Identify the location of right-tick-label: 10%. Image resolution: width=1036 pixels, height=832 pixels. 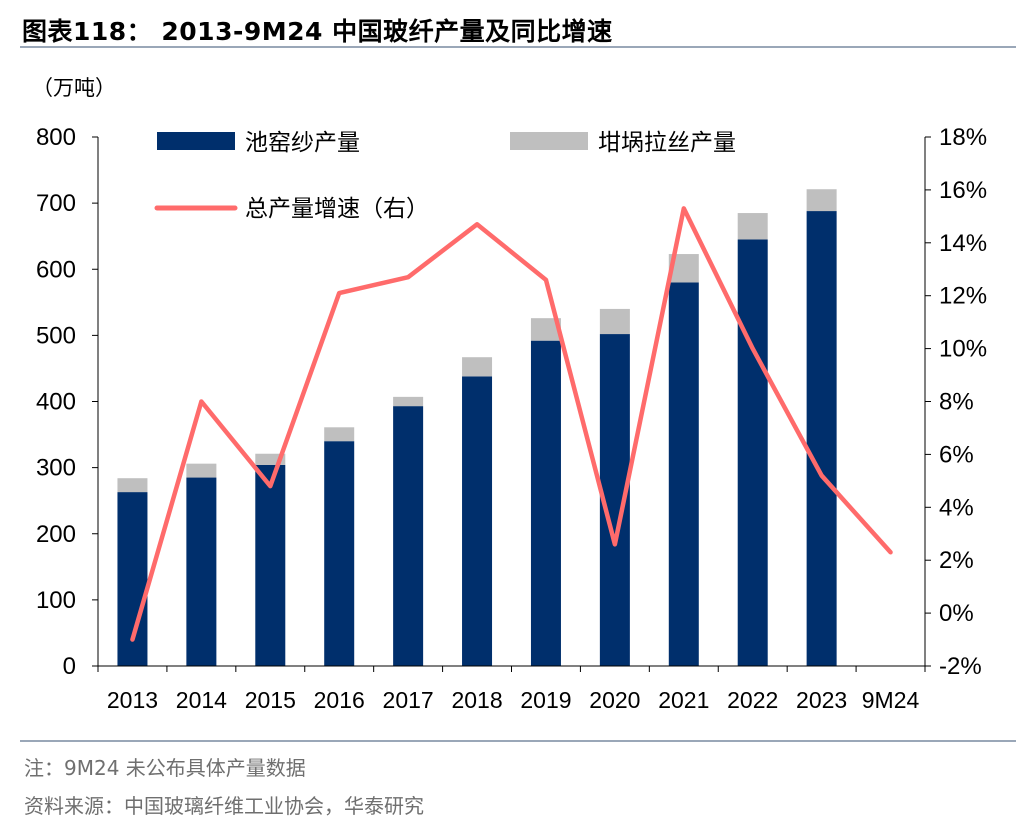
(963, 349).